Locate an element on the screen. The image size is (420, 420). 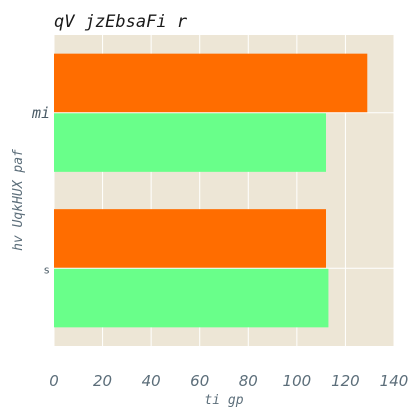
category-label-mi: mi is located at coordinates (40, 113).